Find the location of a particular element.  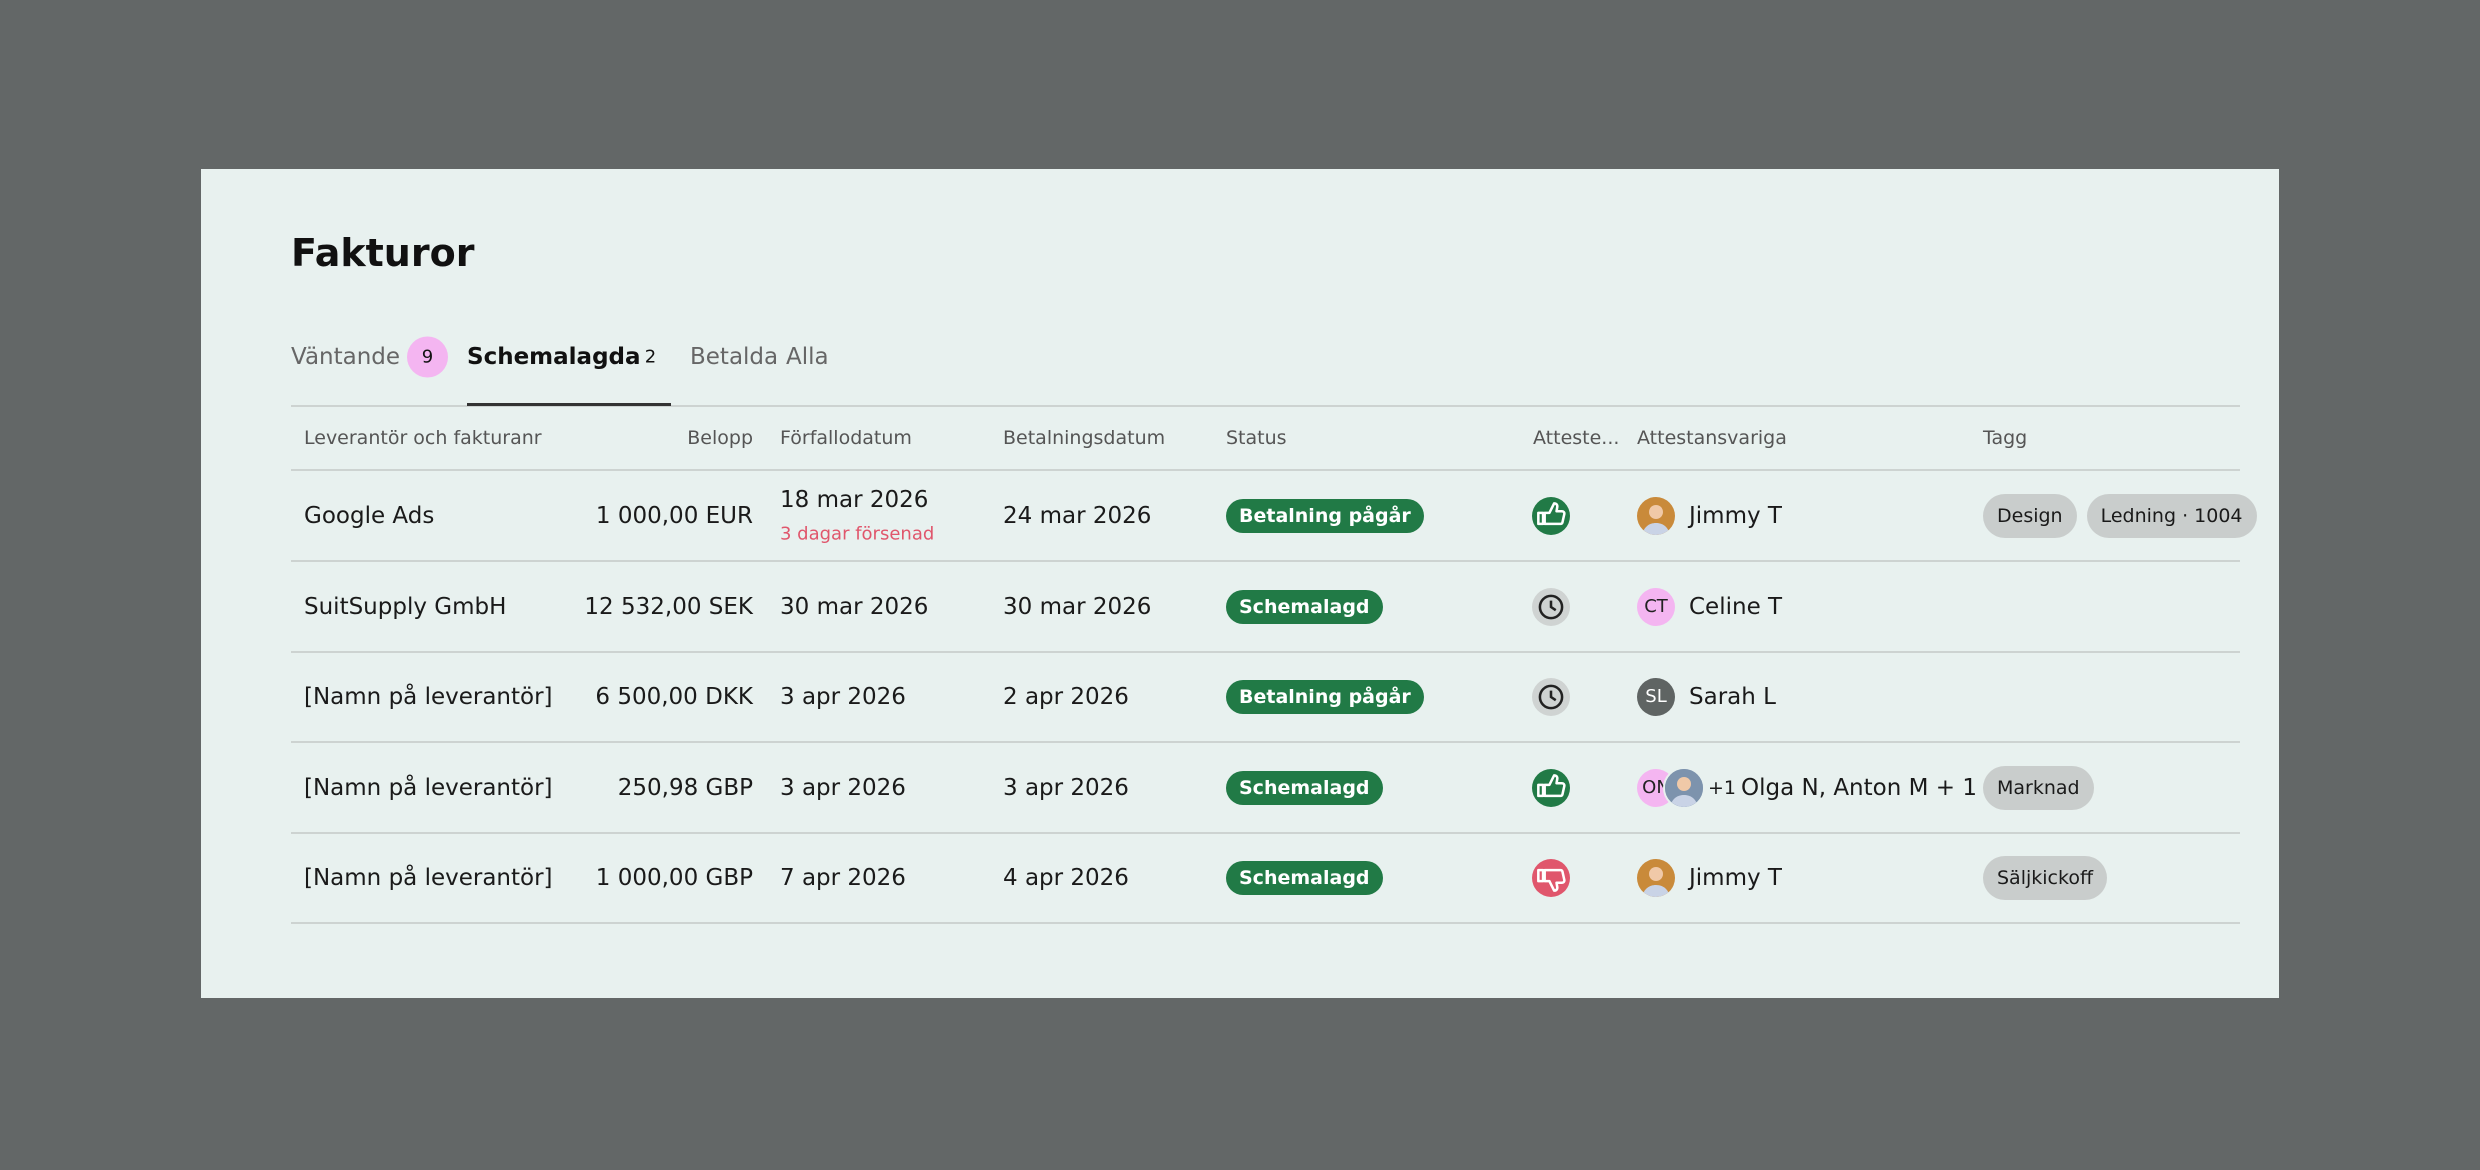

due-note: 3 dagar försenad is located at coordinates (857, 534).